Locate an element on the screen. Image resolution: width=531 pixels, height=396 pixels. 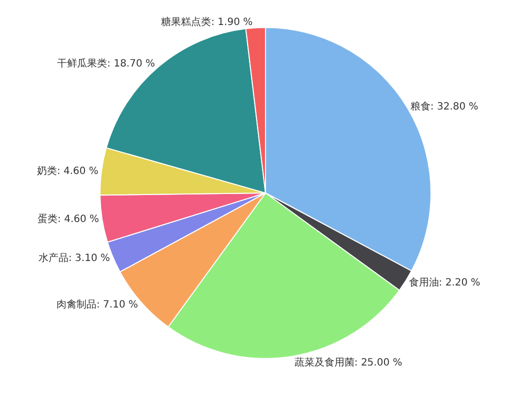
slice-label: 糖果糕点类: 1.90 % is located at coordinates (207, 22).